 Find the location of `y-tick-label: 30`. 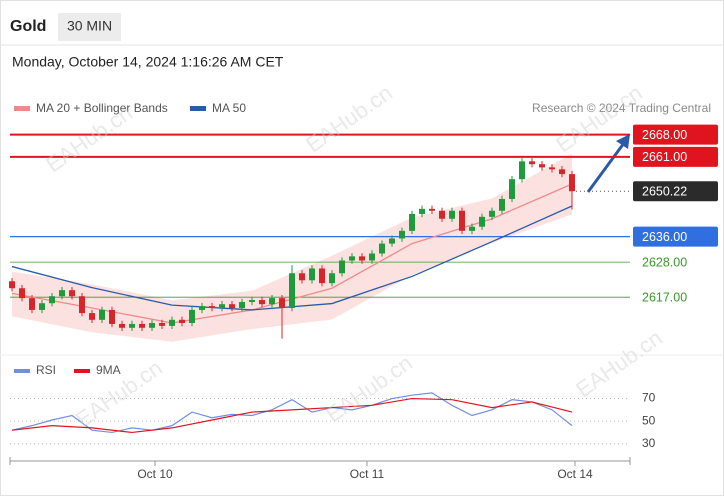

y-tick-label: 30 is located at coordinates (649, 443).